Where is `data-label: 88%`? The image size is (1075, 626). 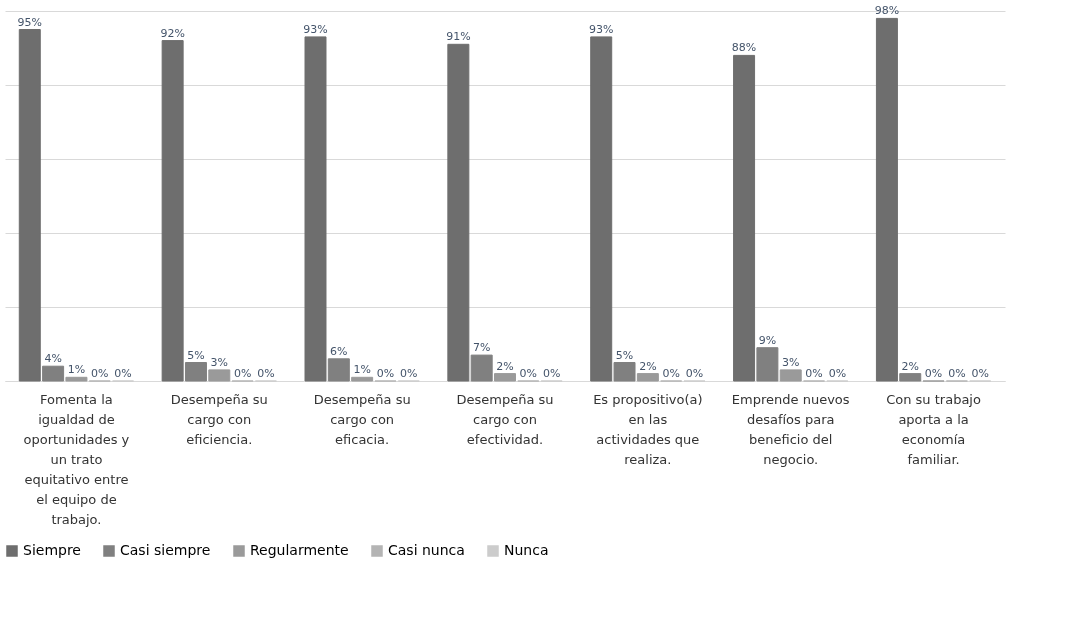
data-label: 88% is located at coordinates (744, 48).